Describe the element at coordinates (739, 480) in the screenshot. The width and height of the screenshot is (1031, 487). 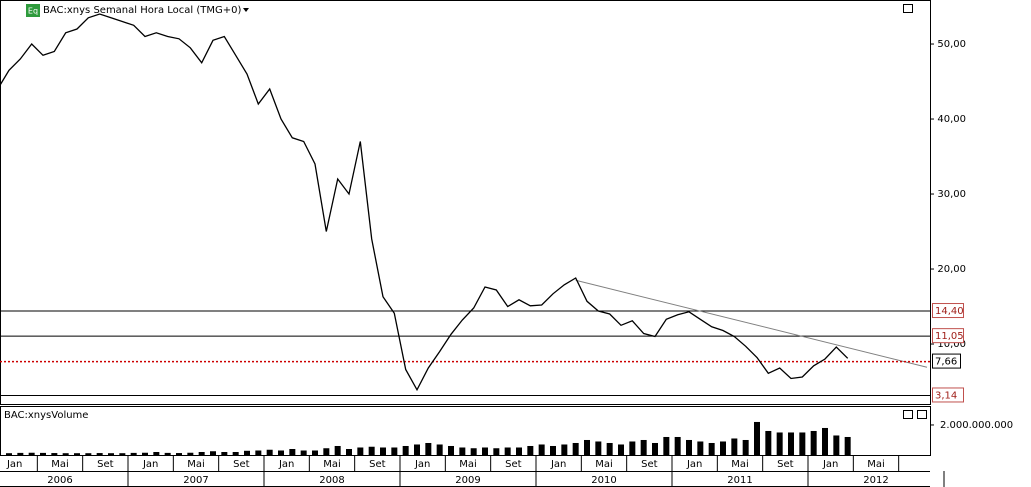
I see `year-label: 2011` at that location.